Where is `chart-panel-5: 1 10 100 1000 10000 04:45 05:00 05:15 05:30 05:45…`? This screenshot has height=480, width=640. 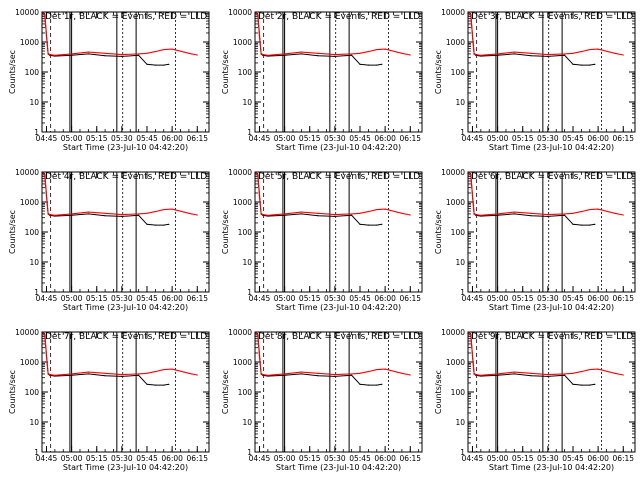 chart-panel-5: 1 10 100 1000 10000 04:45 05:00 05:15 05:30 05:45… is located at coordinates (322, 240).